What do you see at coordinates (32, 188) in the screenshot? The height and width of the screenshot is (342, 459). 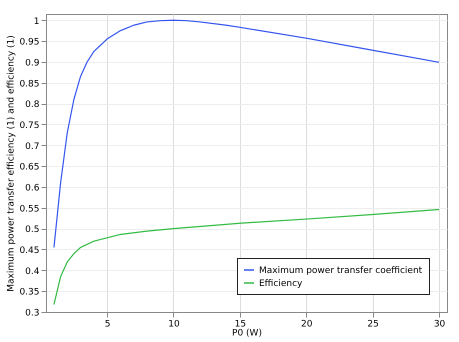 I see `y-tick-label: 0.6` at bounding box center [32, 188].